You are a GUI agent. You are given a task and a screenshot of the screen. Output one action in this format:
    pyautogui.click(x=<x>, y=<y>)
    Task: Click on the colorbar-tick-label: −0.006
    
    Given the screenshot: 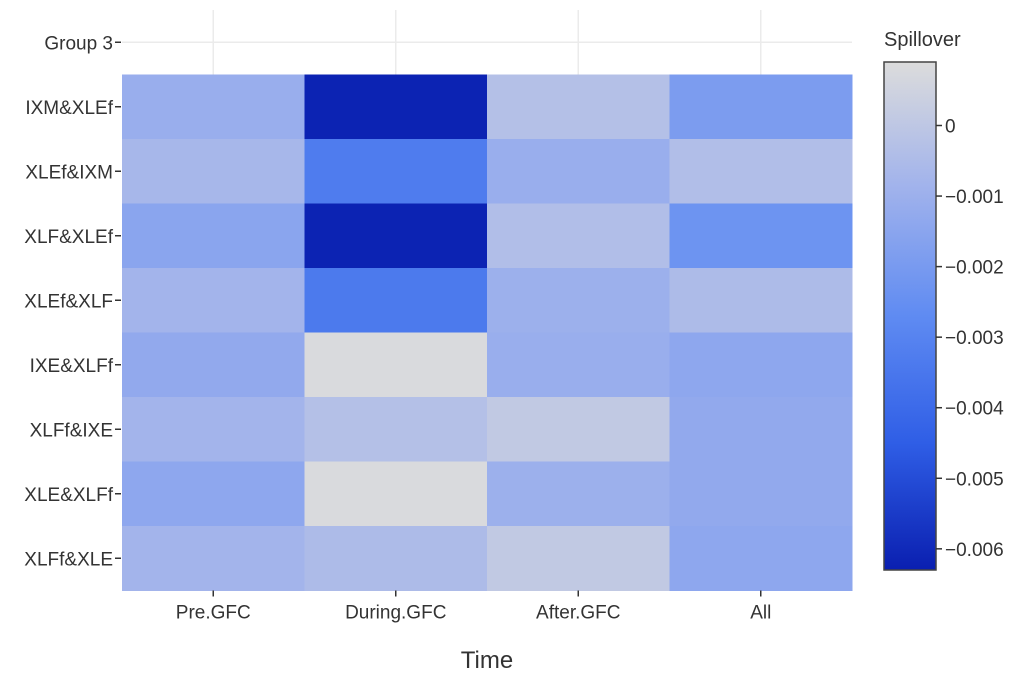 What is the action you would take?
    pyautogui.click(x=974, y=550)
    